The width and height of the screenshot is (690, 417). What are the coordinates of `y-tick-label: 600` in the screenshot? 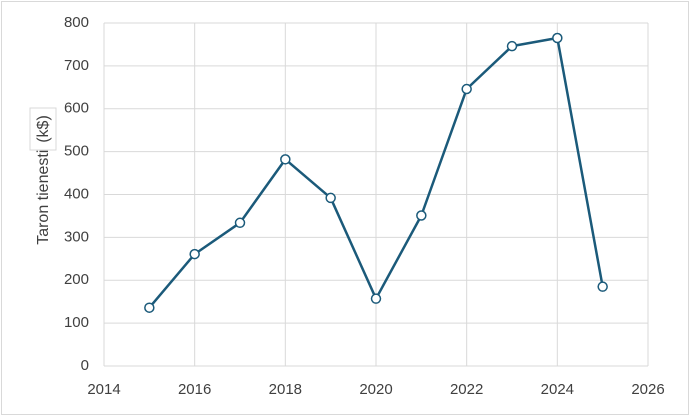 It's located at (76, 108).